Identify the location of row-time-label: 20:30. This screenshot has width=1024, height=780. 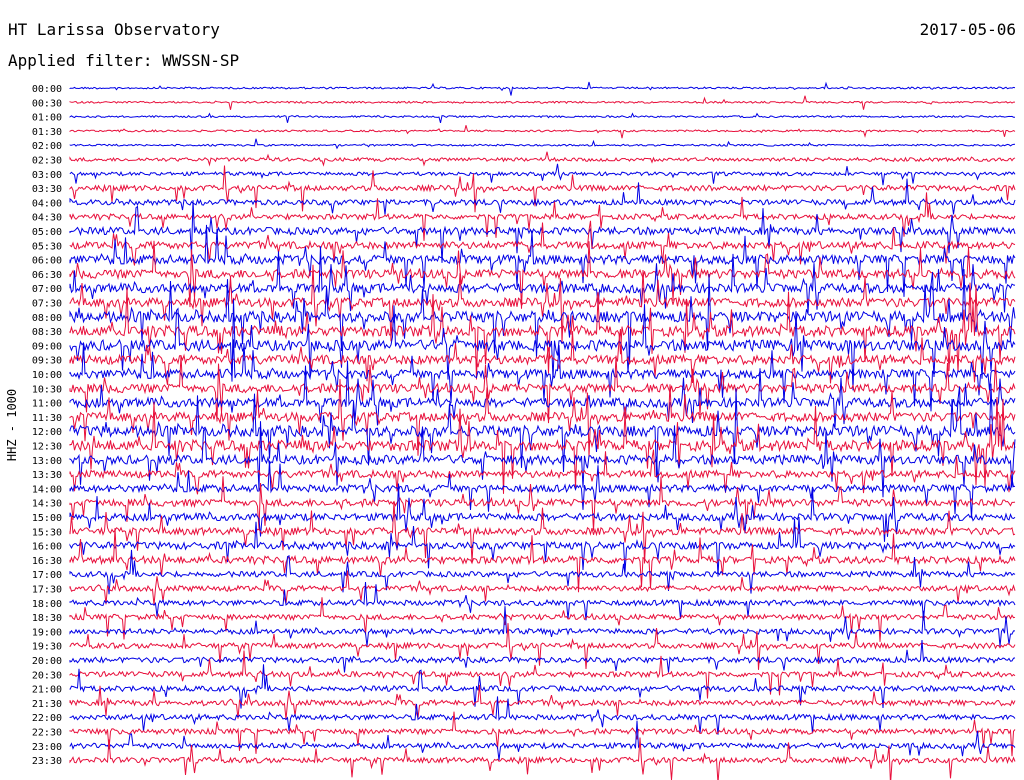
(47, 675).